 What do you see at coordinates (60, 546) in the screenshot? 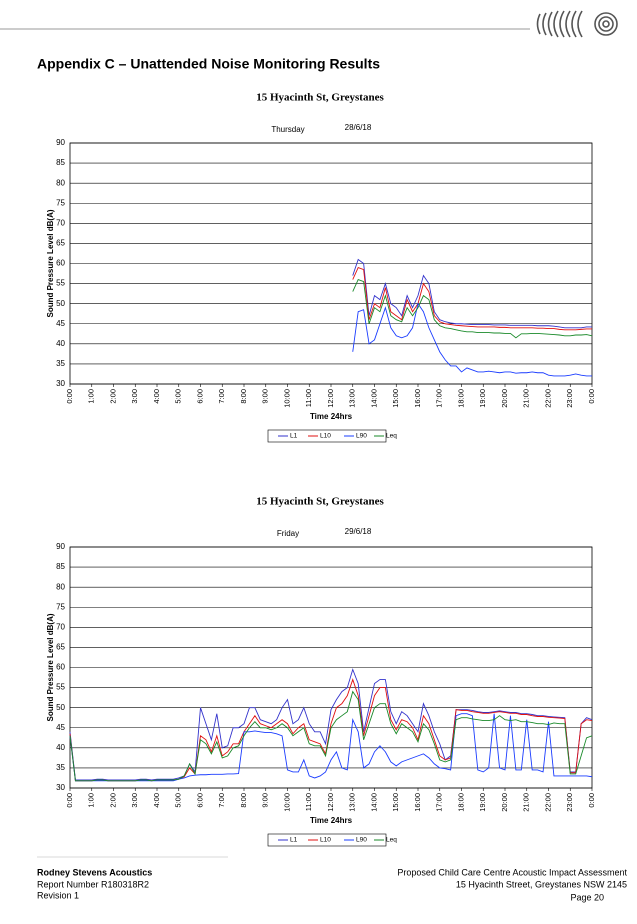
I see `y-tick-label: 90` at bounding box center [60, 546].